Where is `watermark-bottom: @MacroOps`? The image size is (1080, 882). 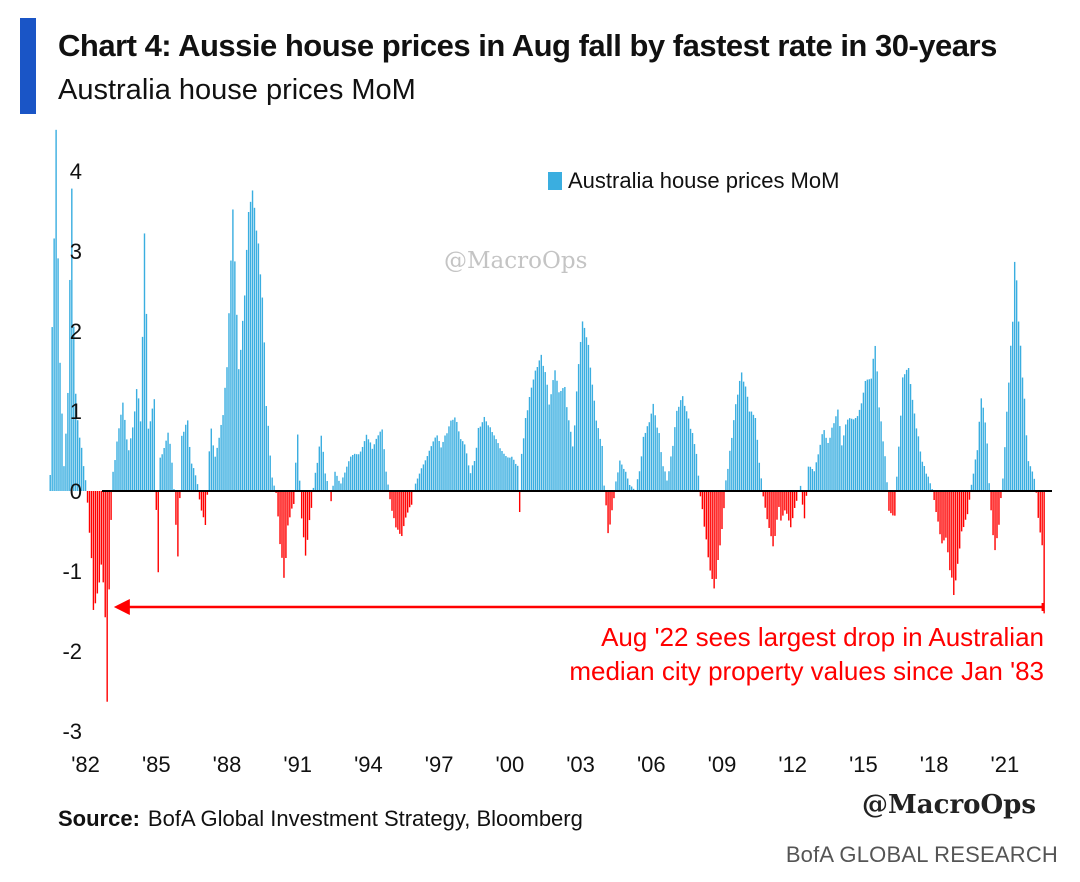
watermark-bottom: @MacroOps is located at coordinates (949, 805).